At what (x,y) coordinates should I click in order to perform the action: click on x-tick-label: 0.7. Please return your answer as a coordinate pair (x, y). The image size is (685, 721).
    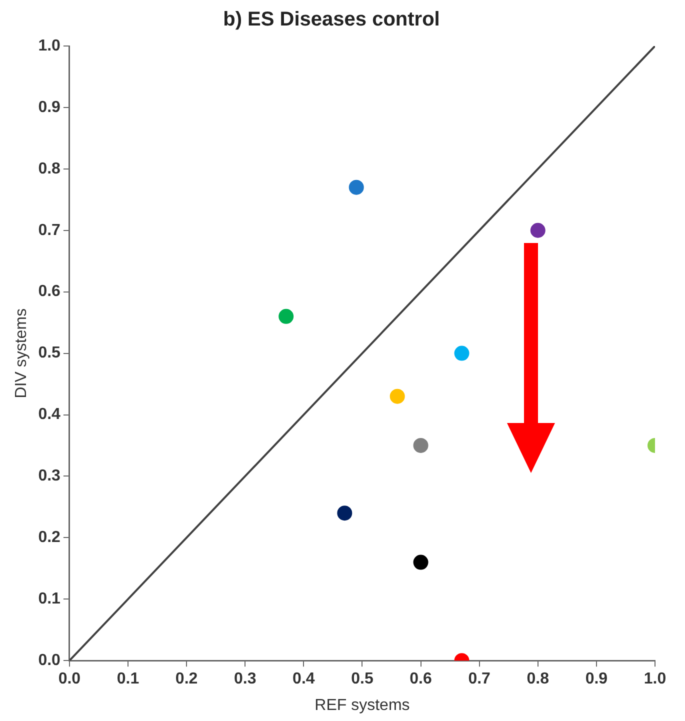
    Looking at the image, I should click on (479, 679).